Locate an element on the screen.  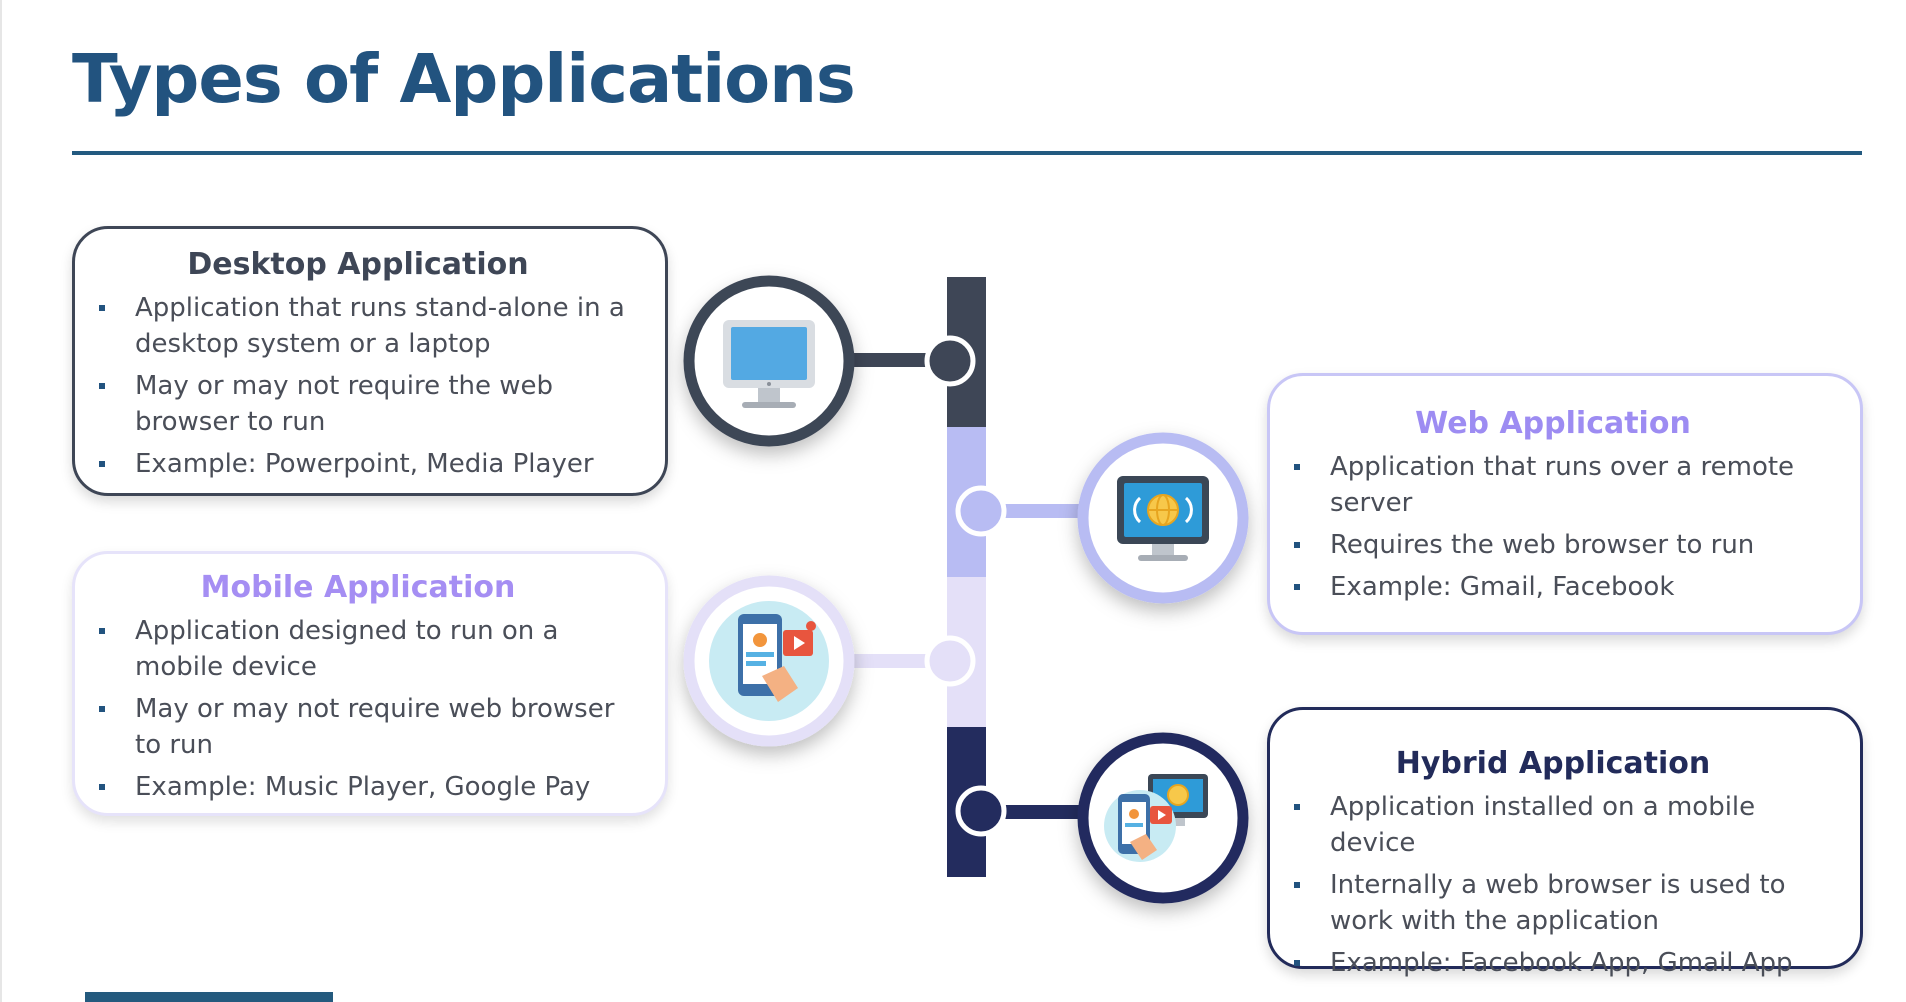
list-item: Requires the web browser to run is located at coordinates (1553, 545).